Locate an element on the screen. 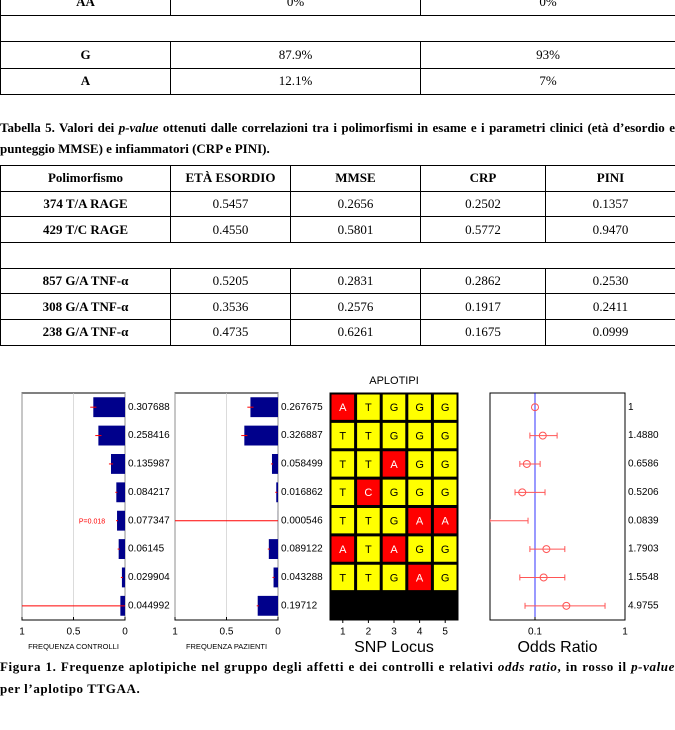 Image resolution: width=675 pixels, height=730 pixels. panel-frame is located at coordinates (557, 506).